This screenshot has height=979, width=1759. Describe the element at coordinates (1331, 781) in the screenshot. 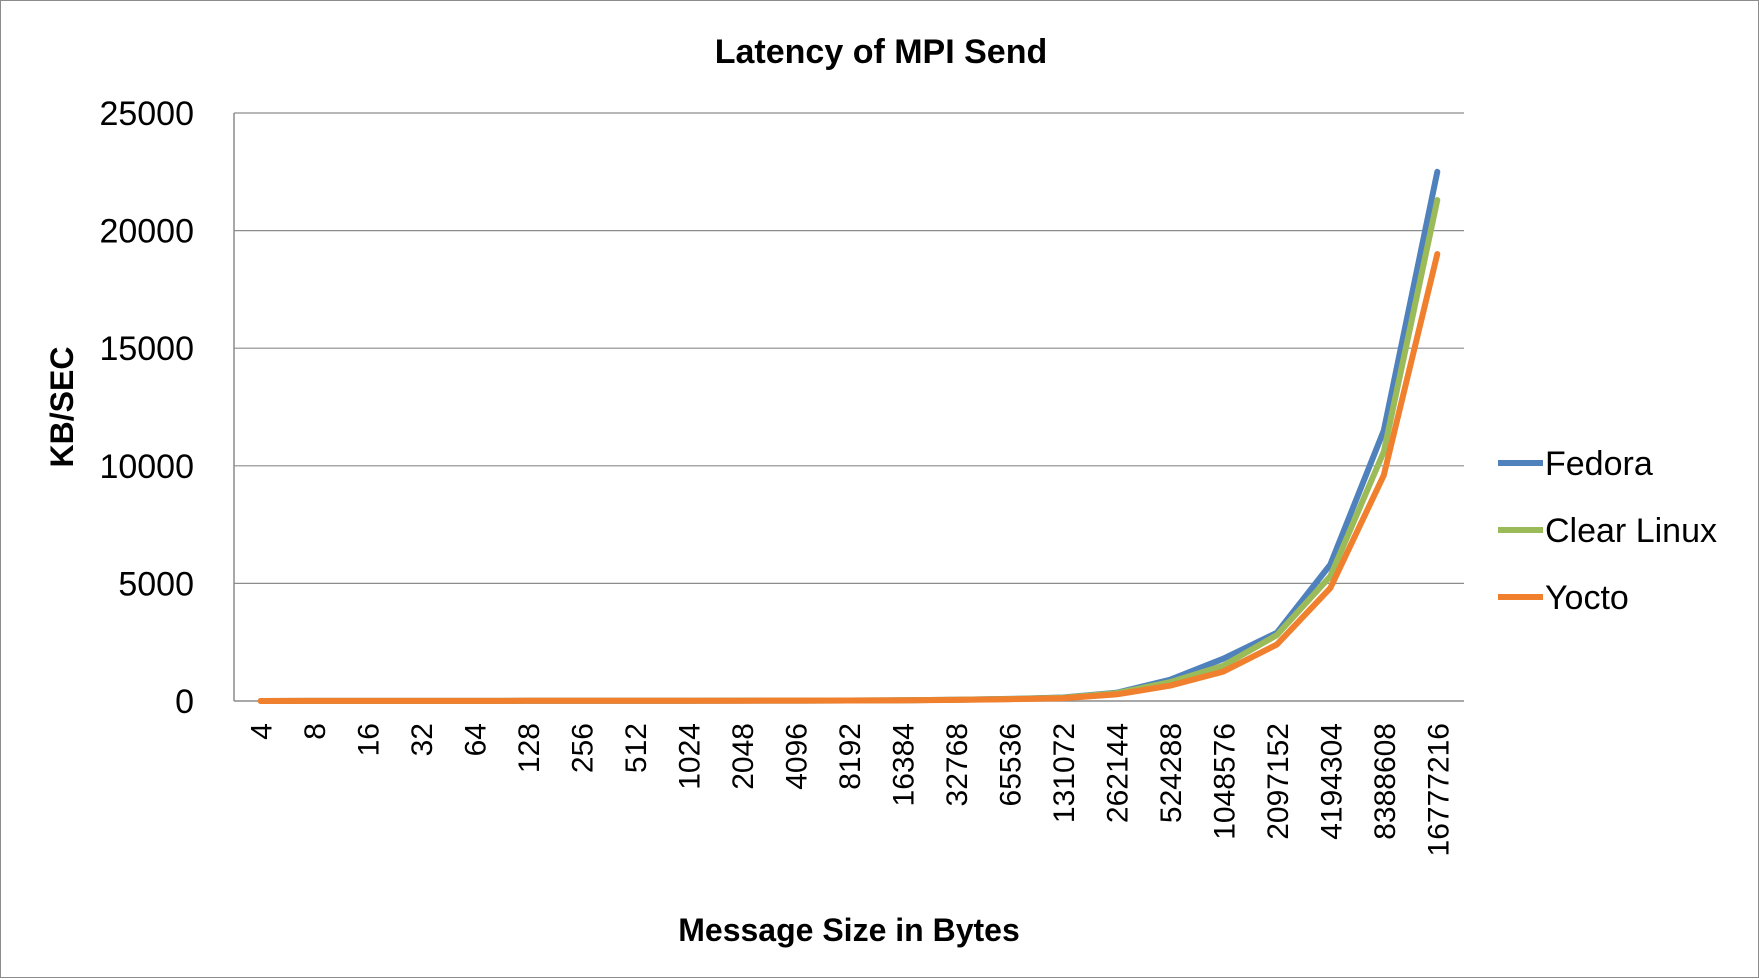

I see `x-tick-label: 4194304` at that location.